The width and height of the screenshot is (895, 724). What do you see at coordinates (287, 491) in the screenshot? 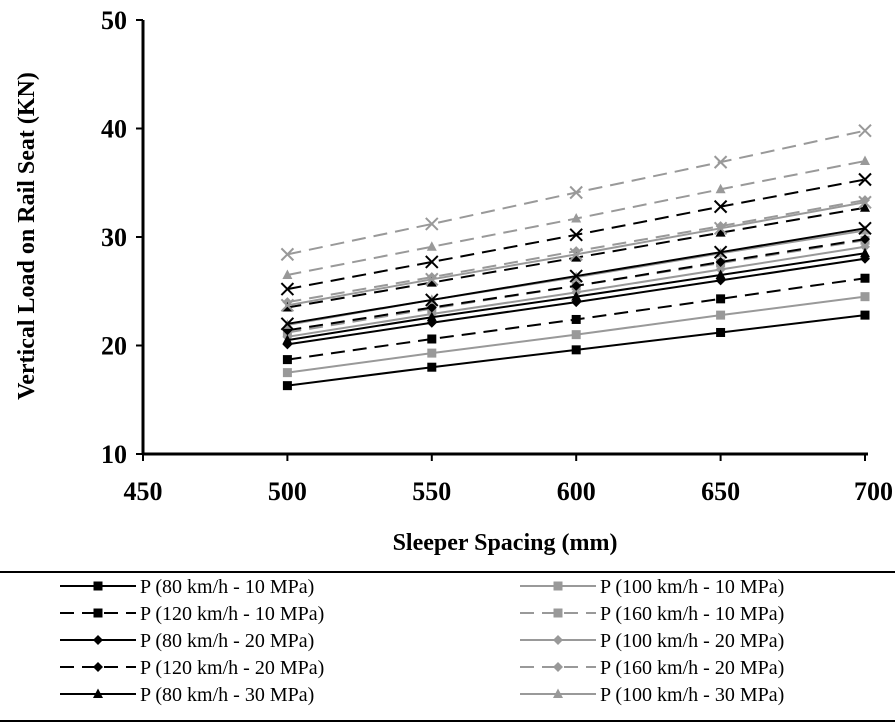
I see `x-tick-label: 500` at bounding box center [287, 491].